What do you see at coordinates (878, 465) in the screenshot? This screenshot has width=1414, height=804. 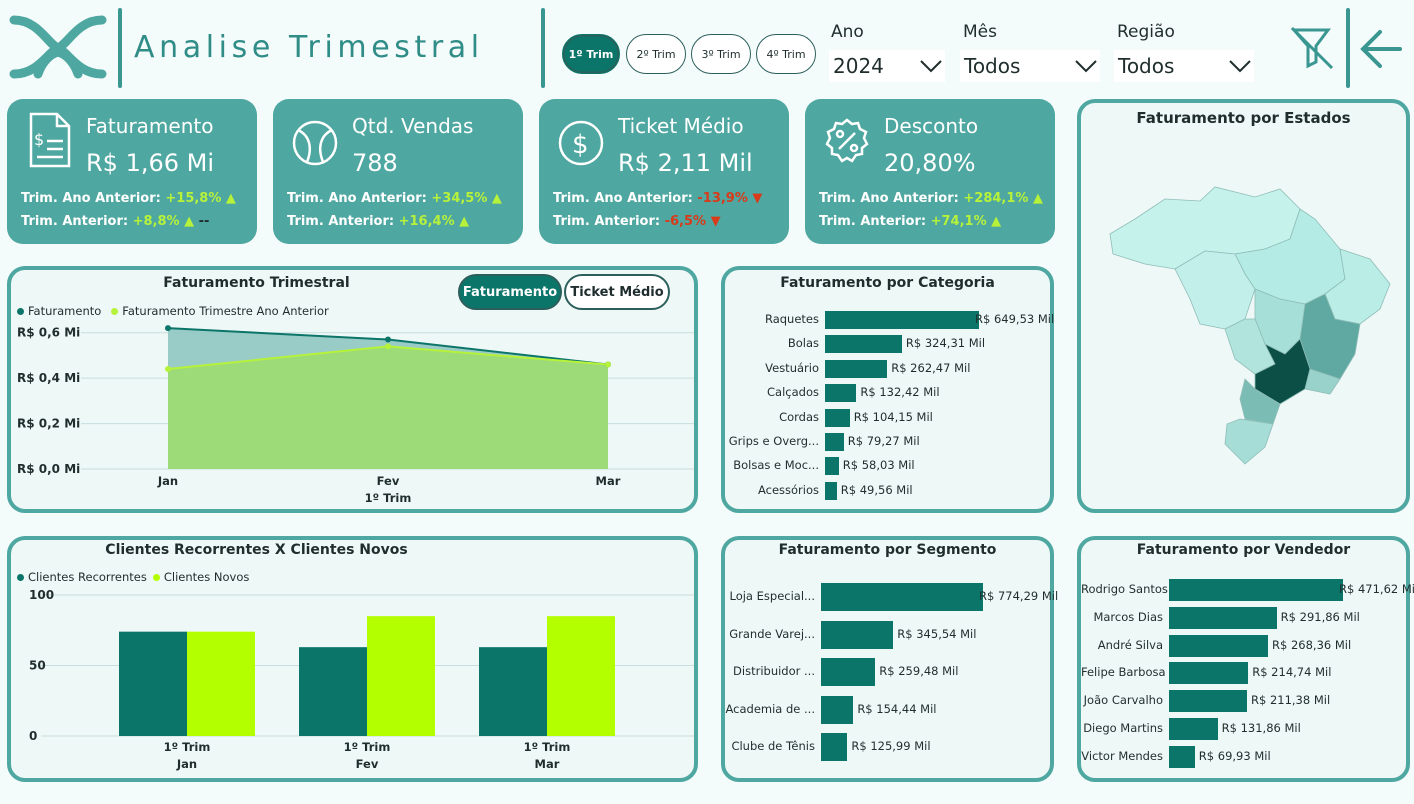 I see `bar-value-label: R$ 58,03 Mil` at bounding box center [878, 465].